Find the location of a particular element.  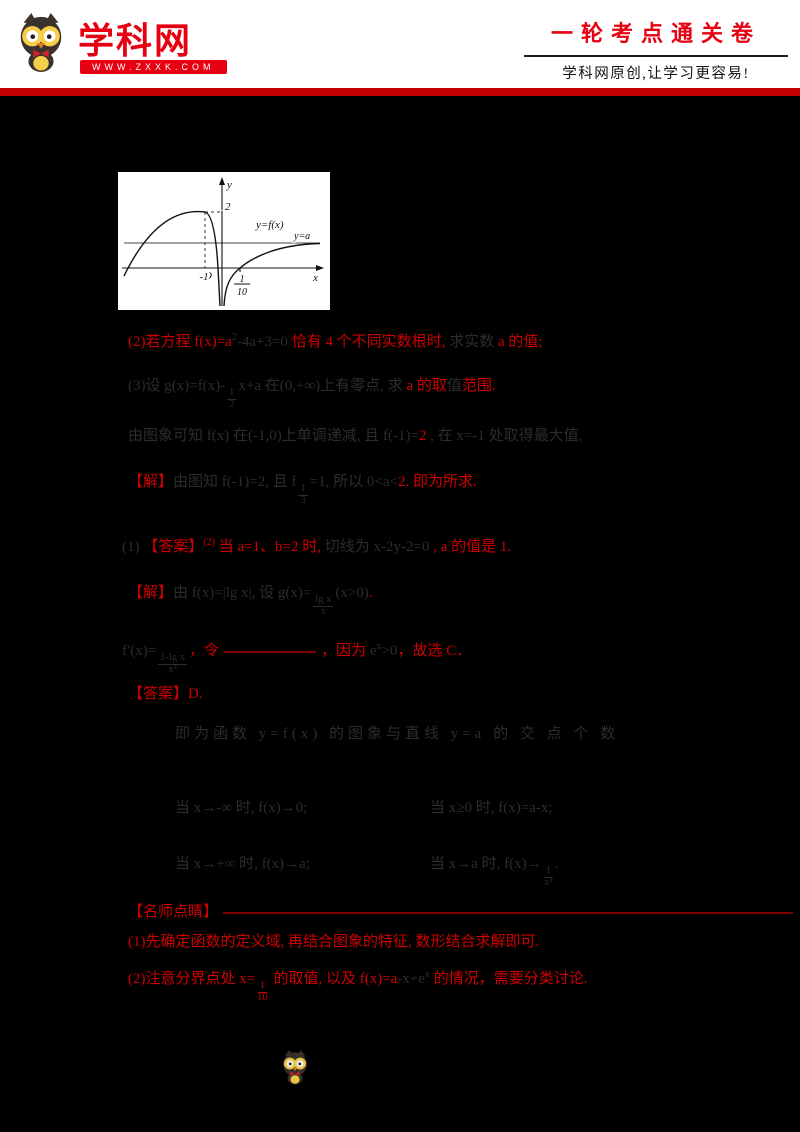

fraction: 1 10 is located at coordinates (262, 991).